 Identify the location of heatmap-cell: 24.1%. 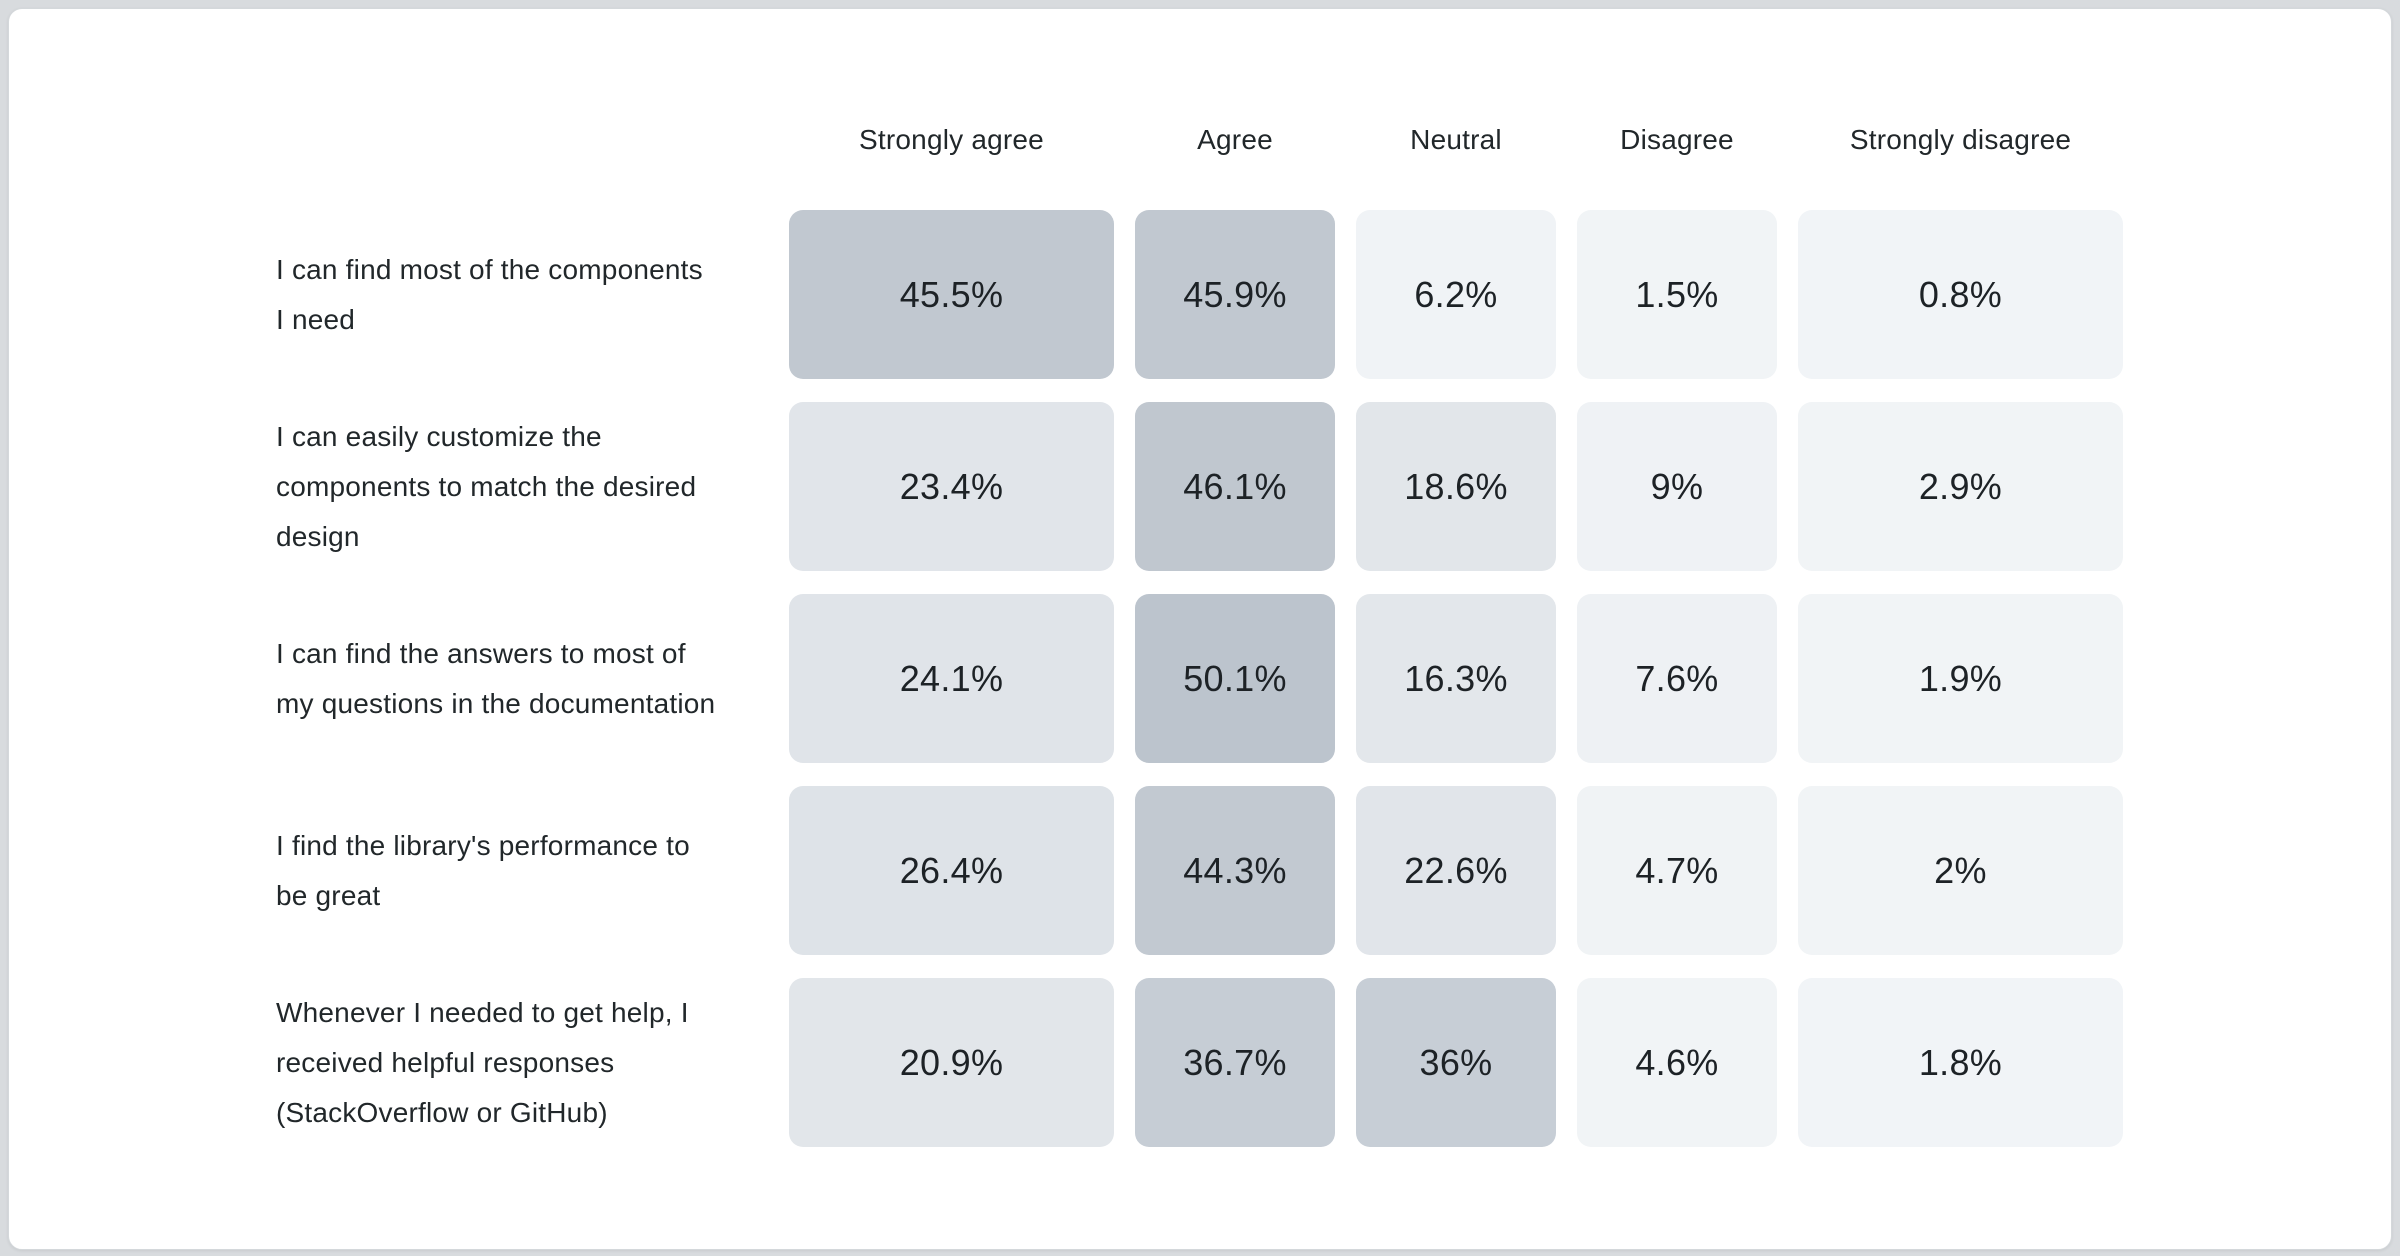
(951, 678).